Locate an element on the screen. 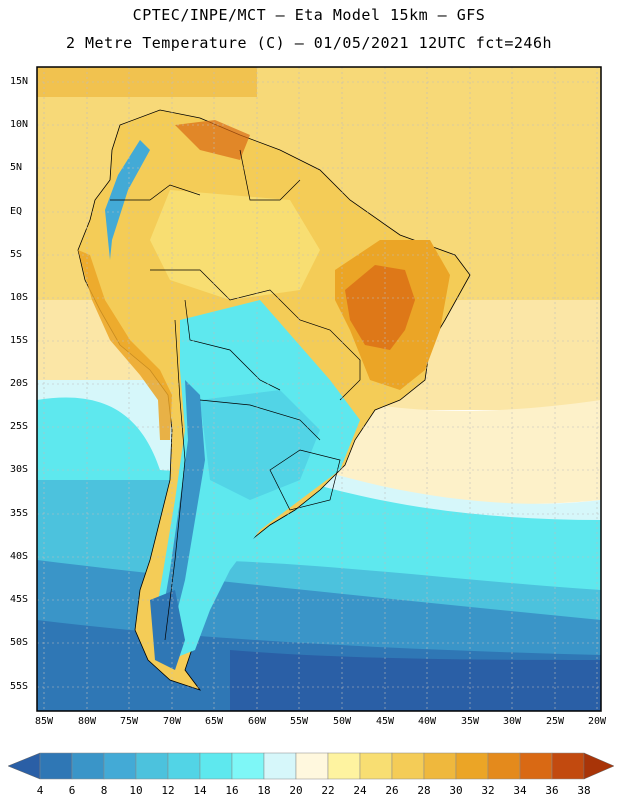  colorbar-tick-label: 10 is located at coordinates (136, 790).